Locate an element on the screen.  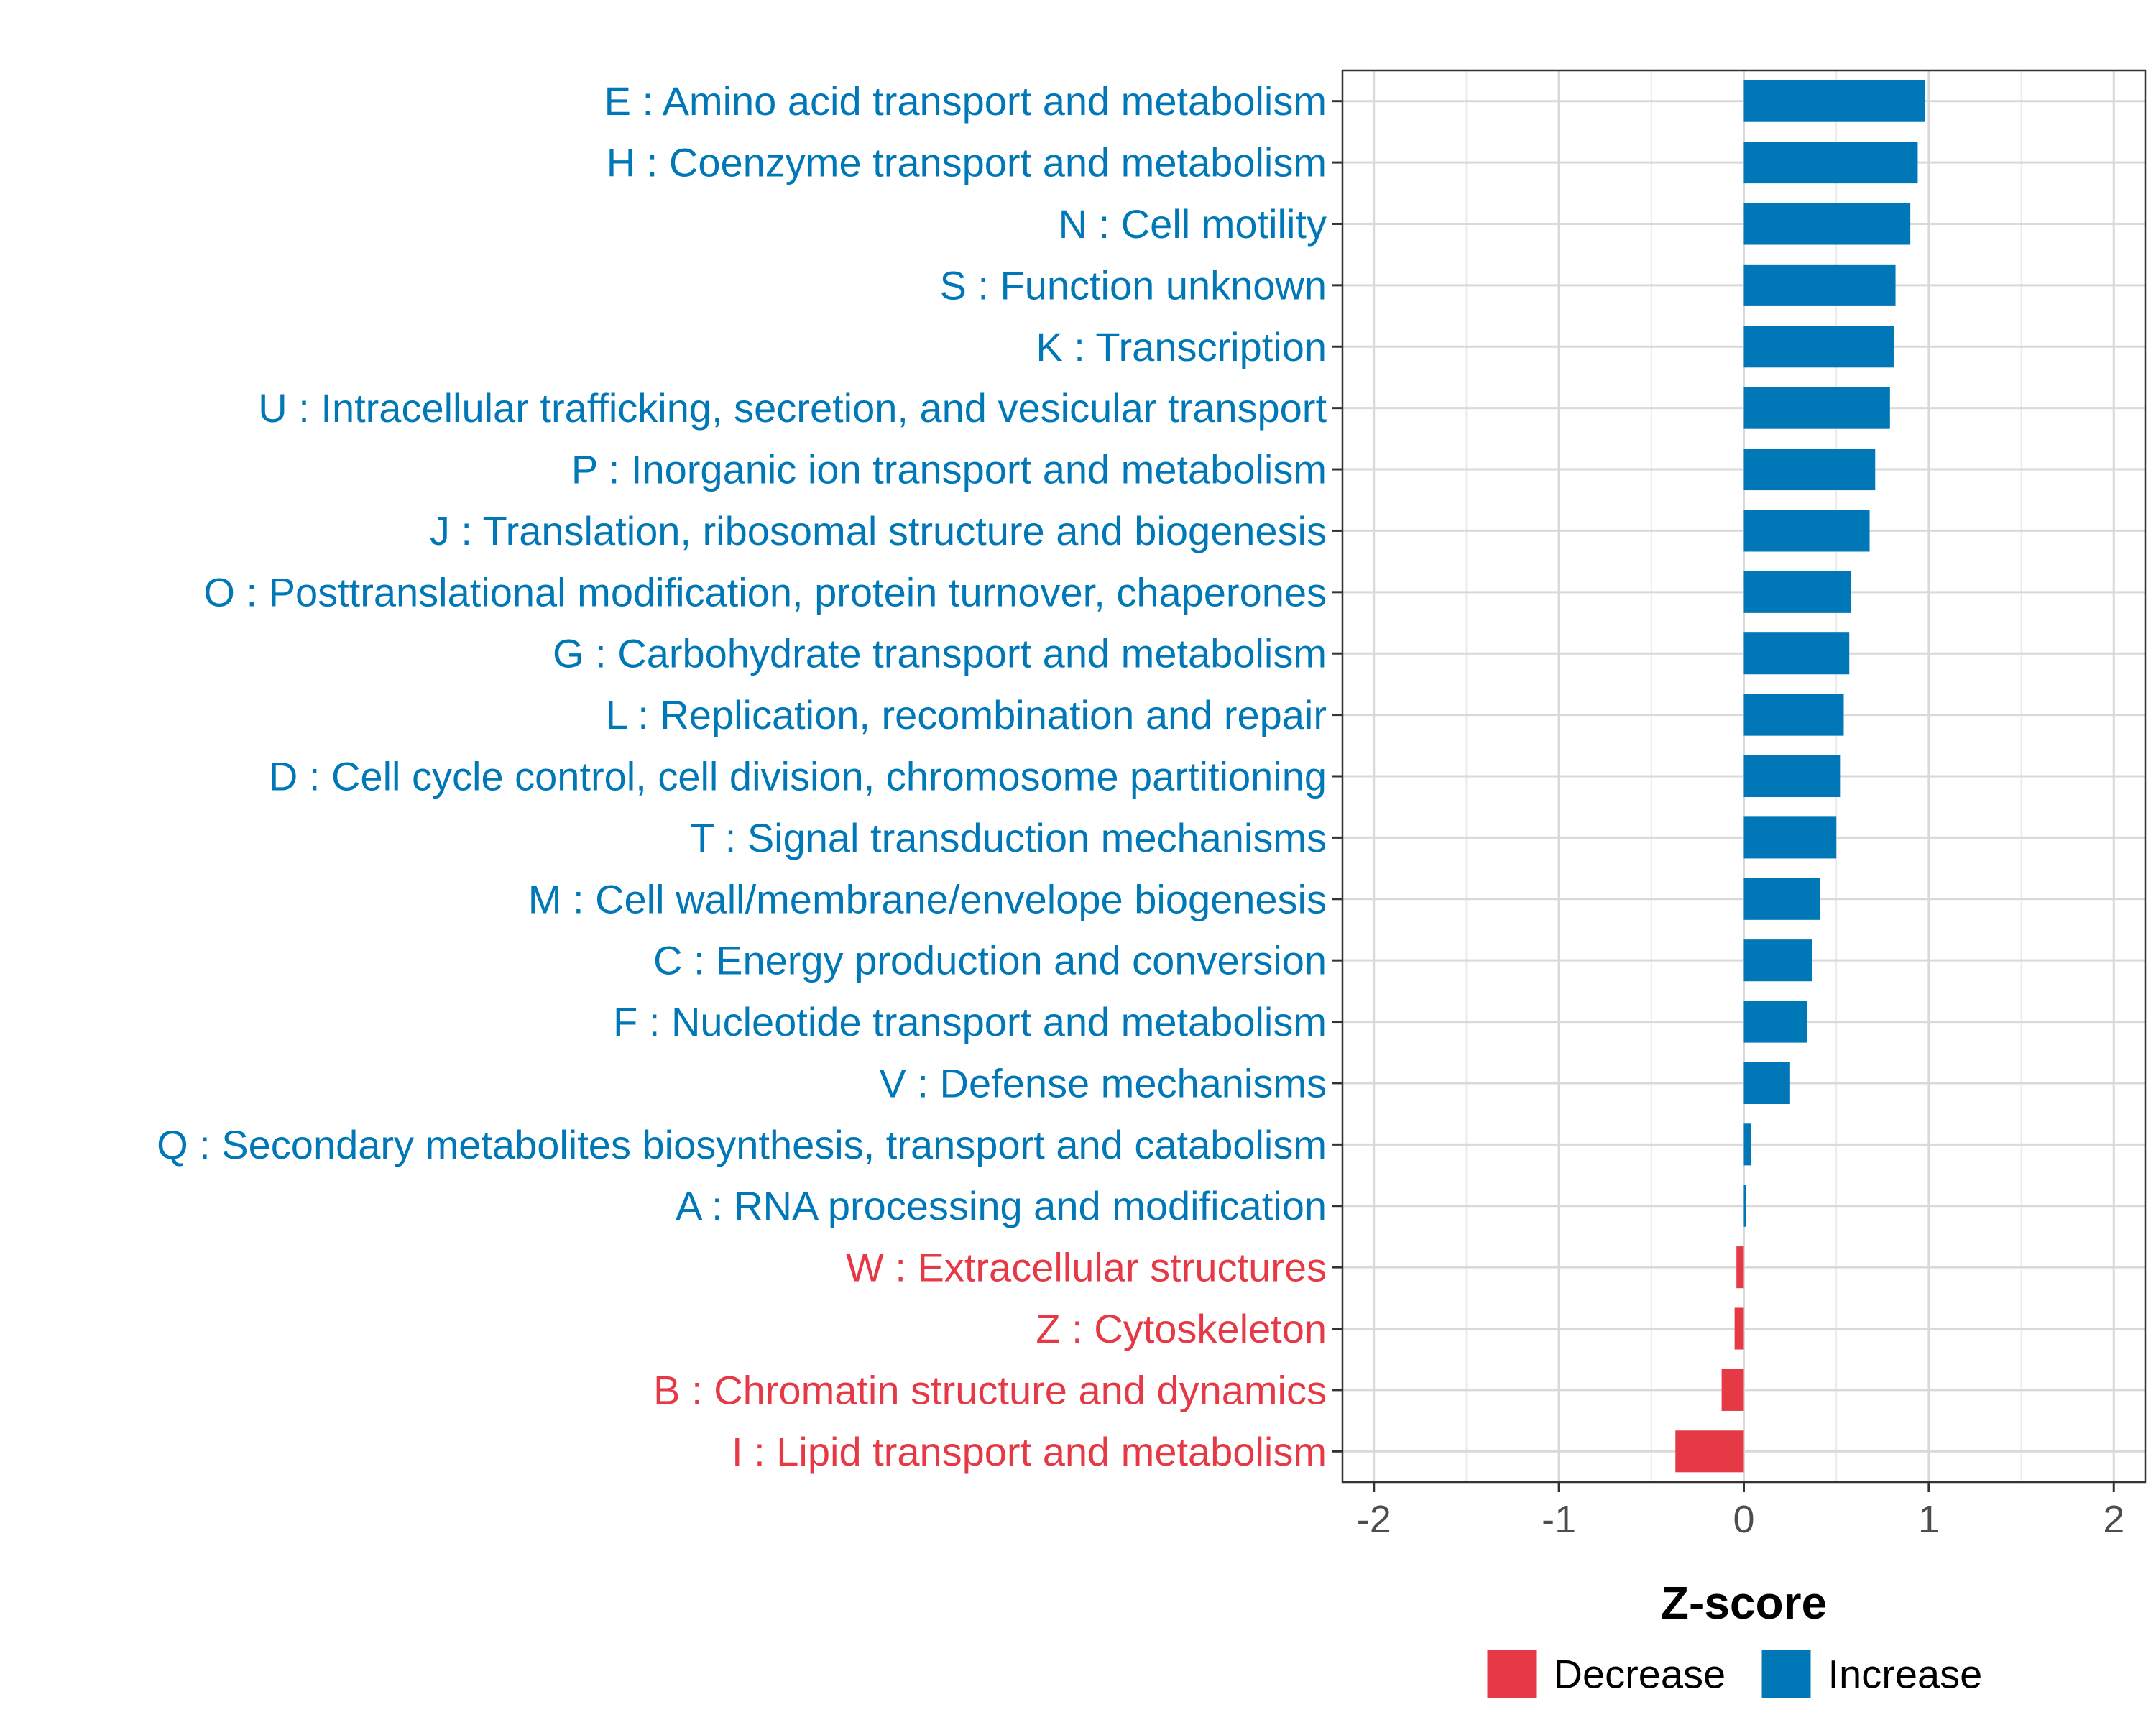
category-label: A : RNA processing and modification is located at coordinates (1001, 1205).